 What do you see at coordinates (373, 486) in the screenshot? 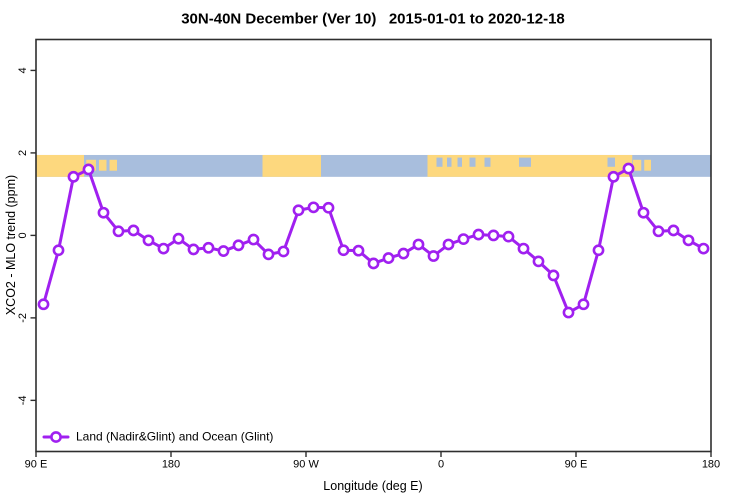
I see `x-axis-label: Longitude (deg E)` at bounding box center [373, 486].